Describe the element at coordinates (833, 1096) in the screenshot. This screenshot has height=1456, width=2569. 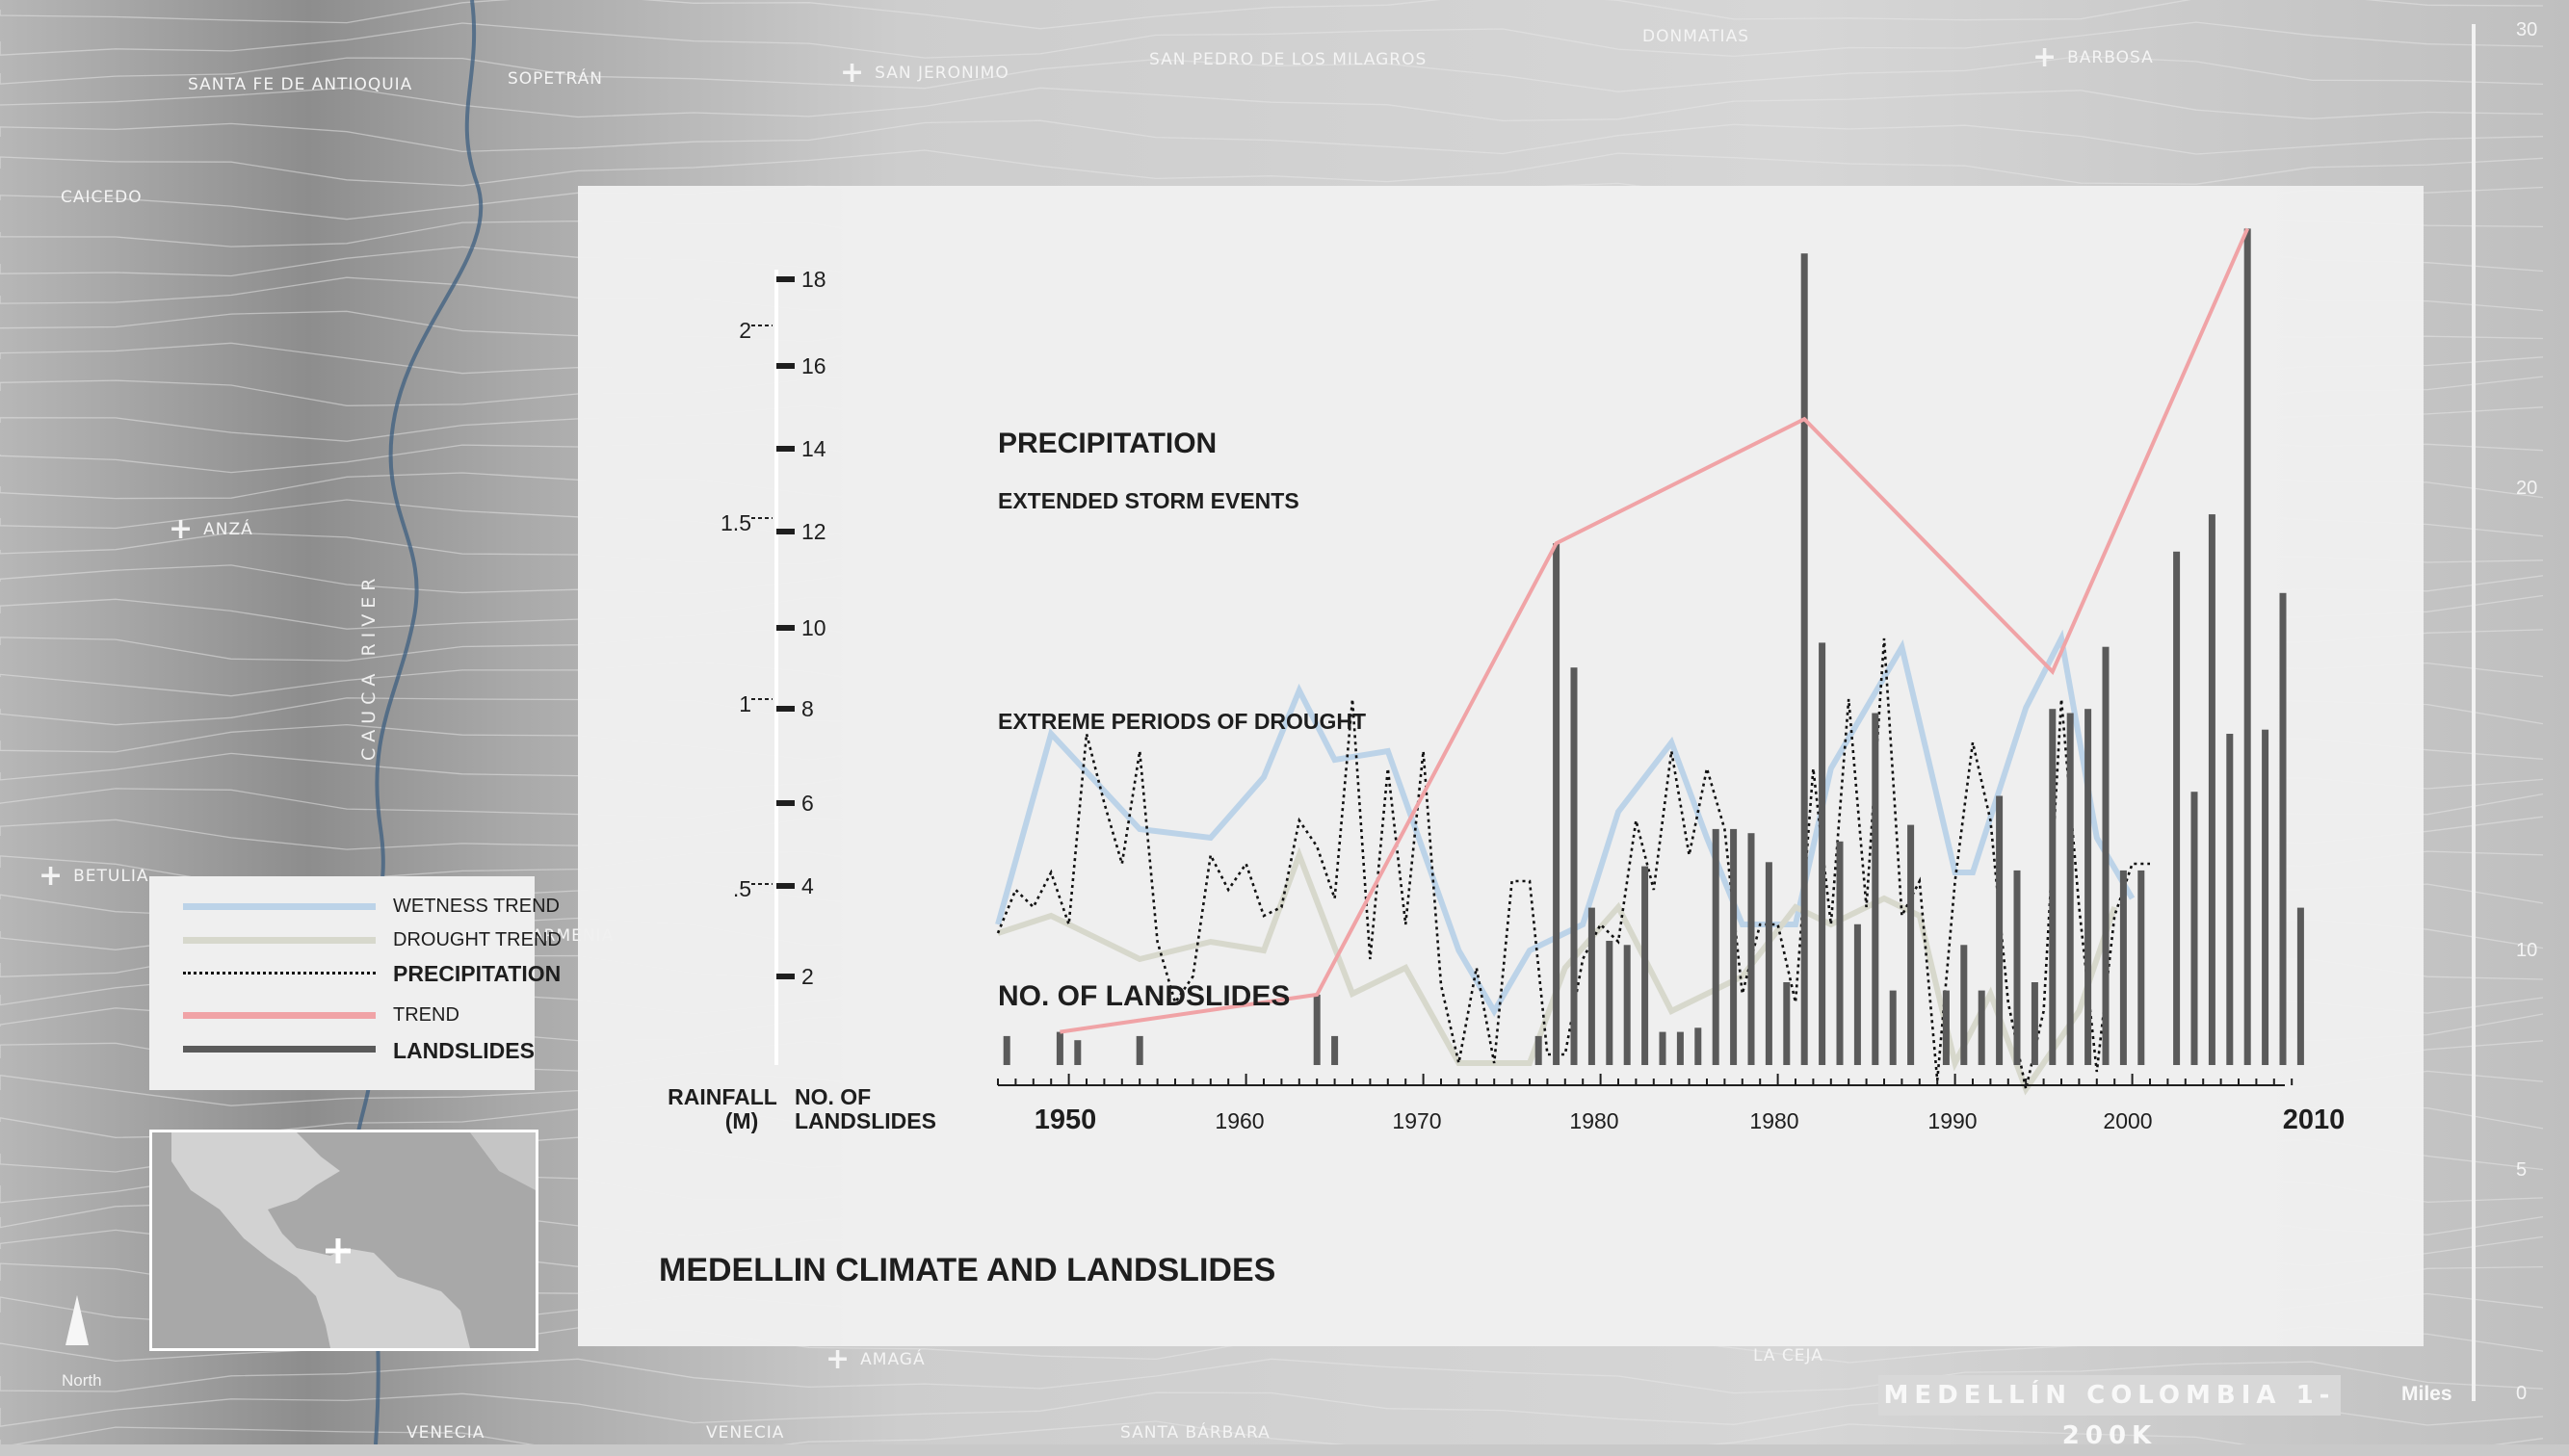
I see `landslide-axis-label: NO. OF` at that location.